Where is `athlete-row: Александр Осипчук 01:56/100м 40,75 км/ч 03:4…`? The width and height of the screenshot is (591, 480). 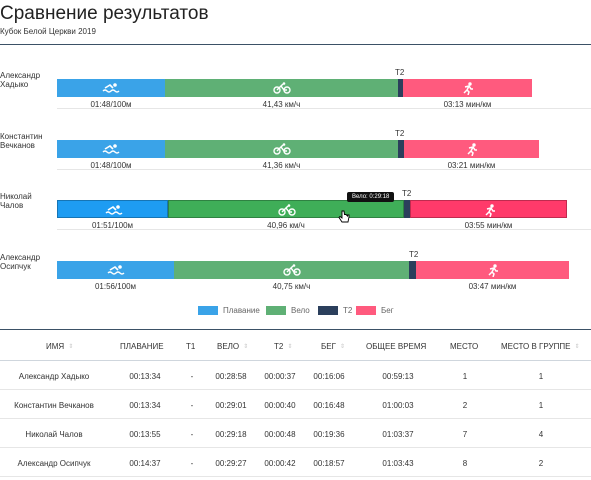 athlete-row: Александр Осипчук 01:56/100м 40,75 км/ч 03:4… is located at coordinates (295, 260).